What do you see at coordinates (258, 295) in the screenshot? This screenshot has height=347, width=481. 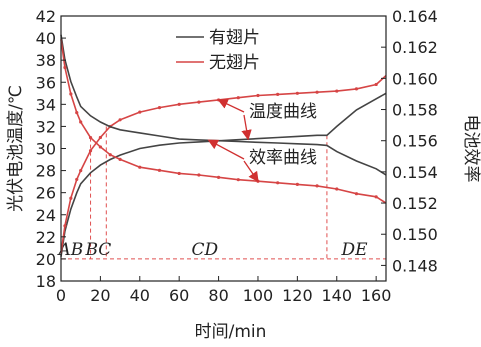 I see `x-tick-label: 100` at bounding box center [258, 295].